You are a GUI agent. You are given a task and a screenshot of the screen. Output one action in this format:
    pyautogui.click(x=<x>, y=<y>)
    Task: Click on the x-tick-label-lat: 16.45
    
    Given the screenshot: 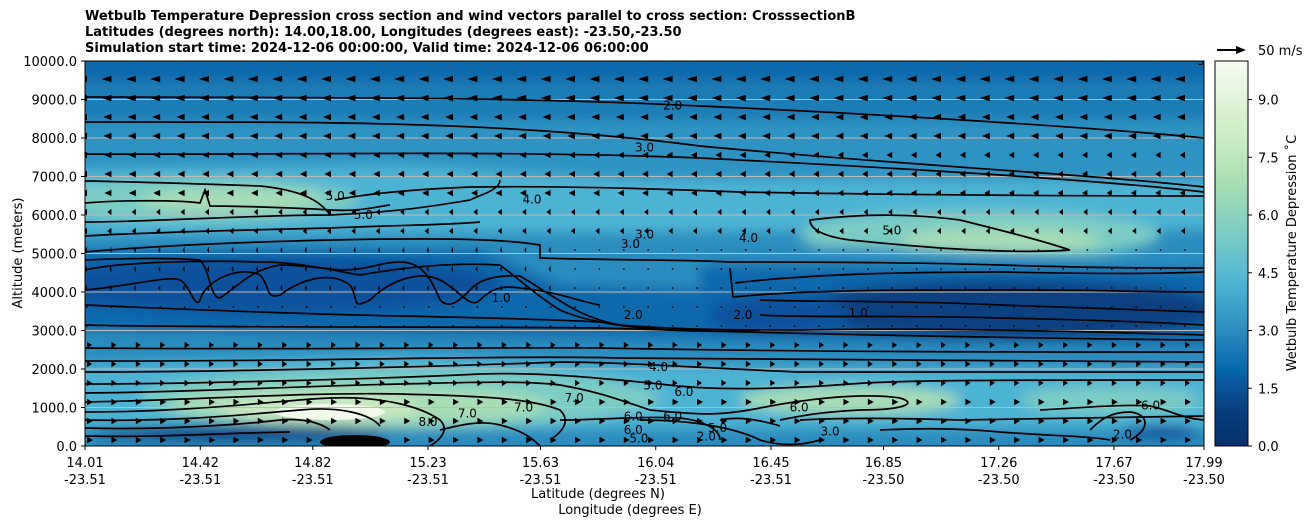 What is the action you would take?
    pyautogui.click(x=770, y=463)
    